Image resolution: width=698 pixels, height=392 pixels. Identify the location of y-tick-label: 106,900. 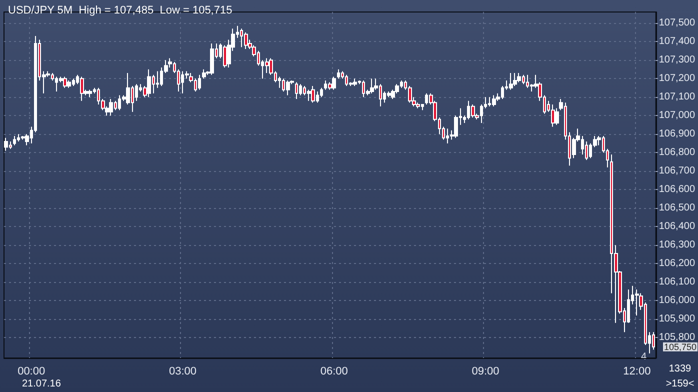
(677, 134).